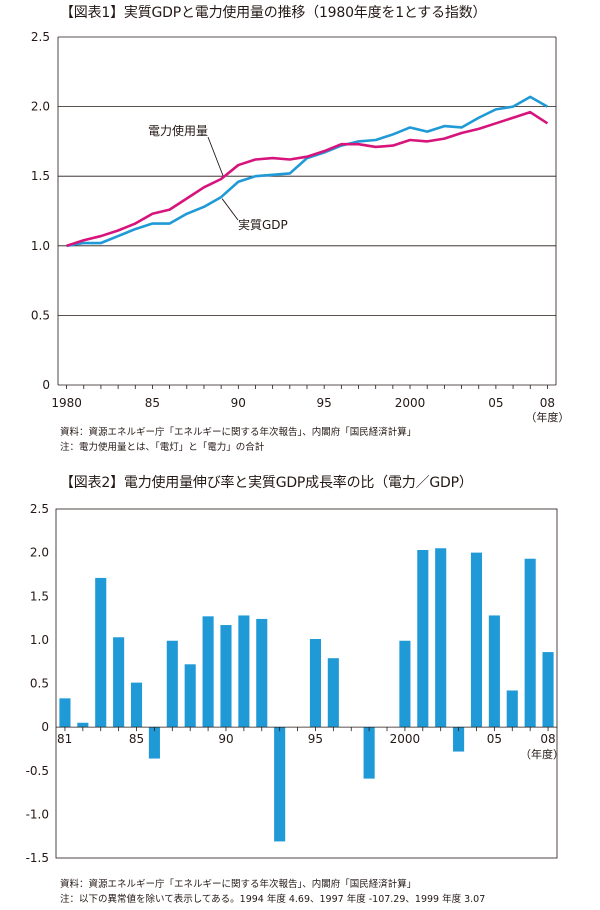 This screenshot has height=910, width=600. What do you see at coordinates (39, 553) in the screenshot?
I see `chart2-y-tick-label: 2.0` at bounding box center [39, 553].